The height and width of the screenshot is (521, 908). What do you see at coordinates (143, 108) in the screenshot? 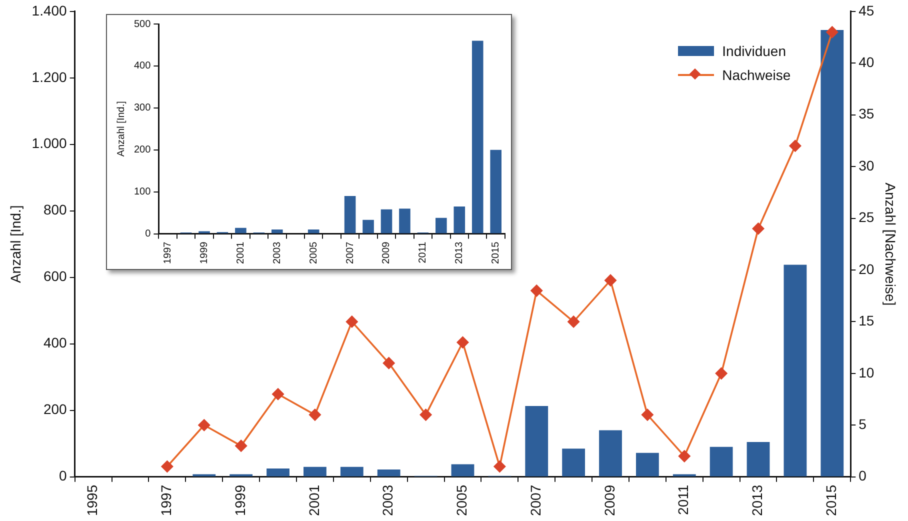
I see `y-tick-label: 300` at bounding box center [143, 108].